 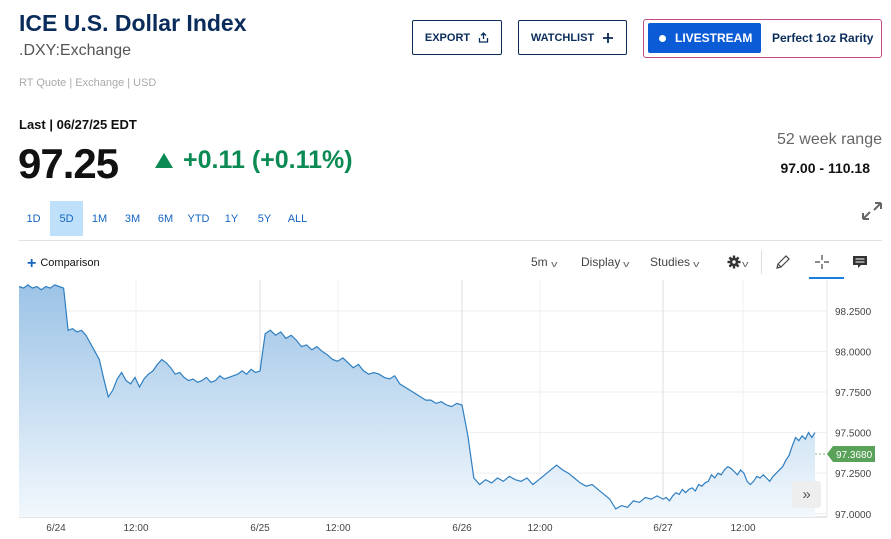 I want to click on y-tick-label: 98.0000, so click(x=853, y=352).